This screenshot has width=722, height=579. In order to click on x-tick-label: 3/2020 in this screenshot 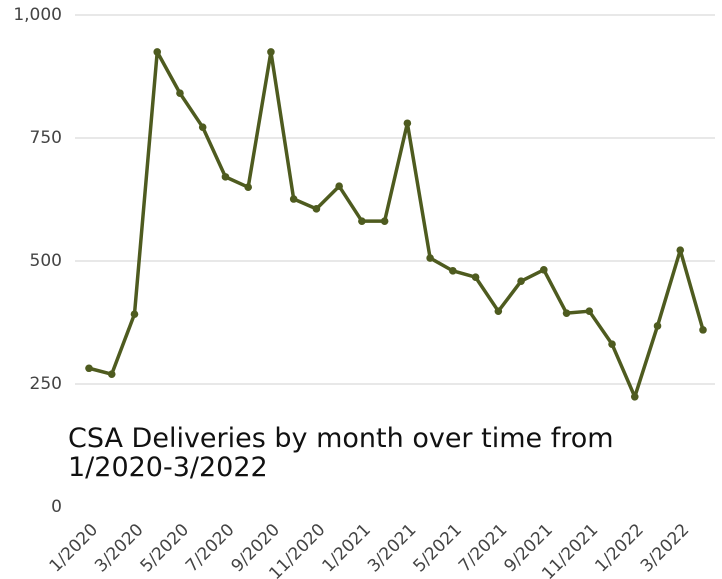, I will do `click(119, 548)`.